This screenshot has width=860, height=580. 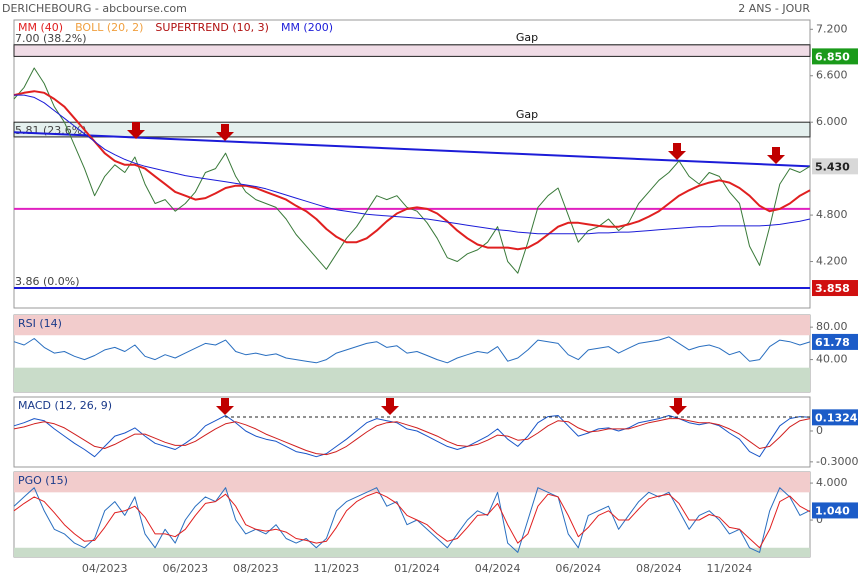 What do you see at coordinates (832, 121) in the screenshot?
I see `y-tick-label: 6.000` at bounding box center [832, 121].